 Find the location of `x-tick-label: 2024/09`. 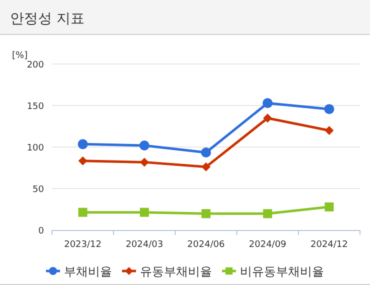

x-tick-label: 2024/09 is located at coordinates (267, 245).